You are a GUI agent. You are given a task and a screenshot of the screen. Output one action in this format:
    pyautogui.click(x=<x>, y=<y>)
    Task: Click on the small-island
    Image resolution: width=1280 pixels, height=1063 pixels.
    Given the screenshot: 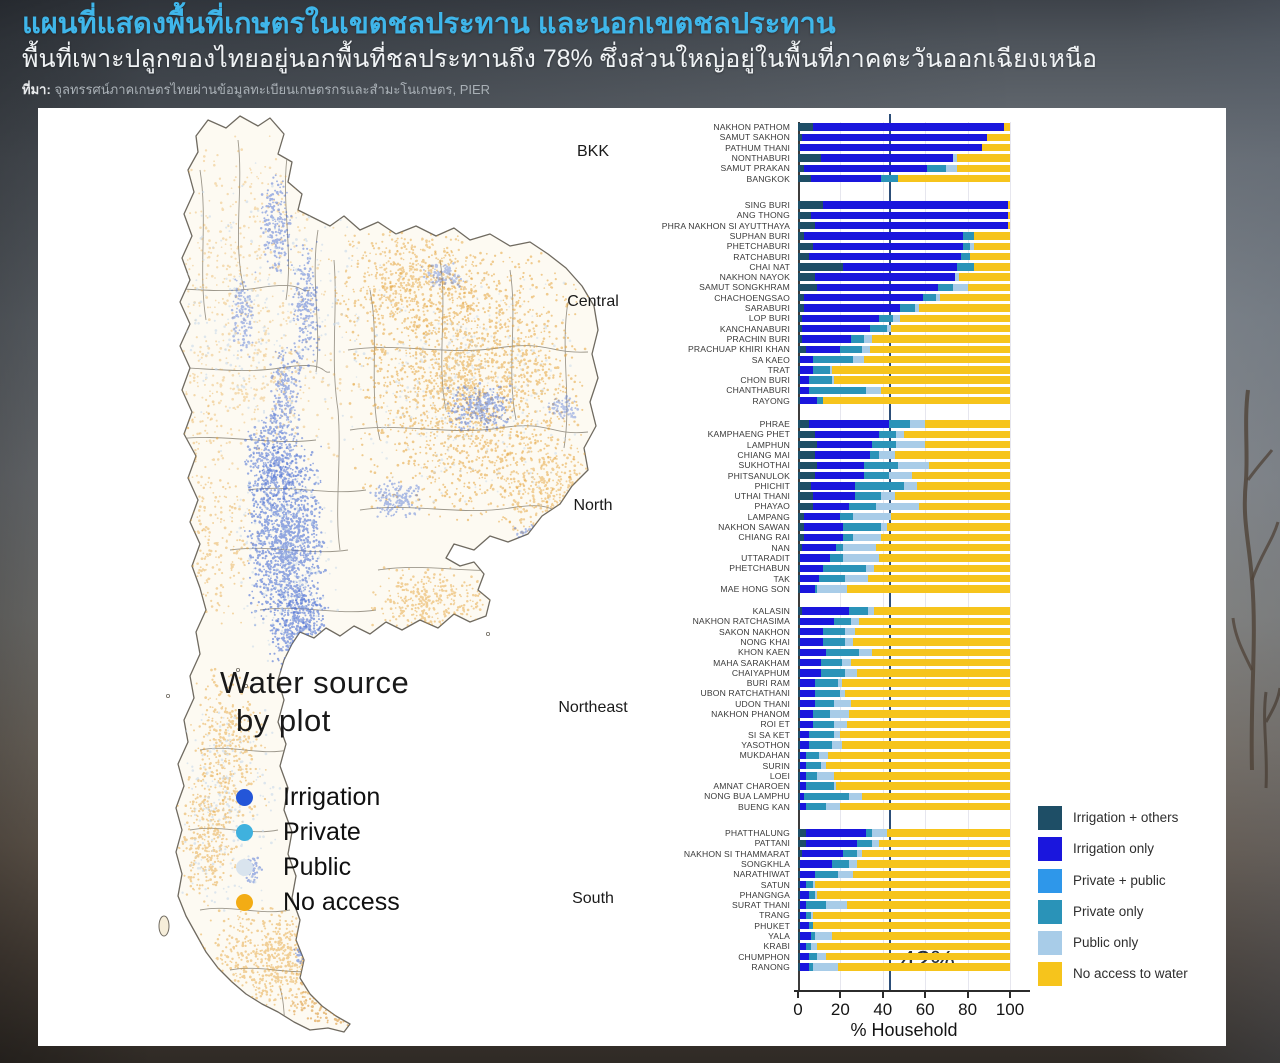 What is the action you would take?
    pyautogui.click(x=487, y=634)
    